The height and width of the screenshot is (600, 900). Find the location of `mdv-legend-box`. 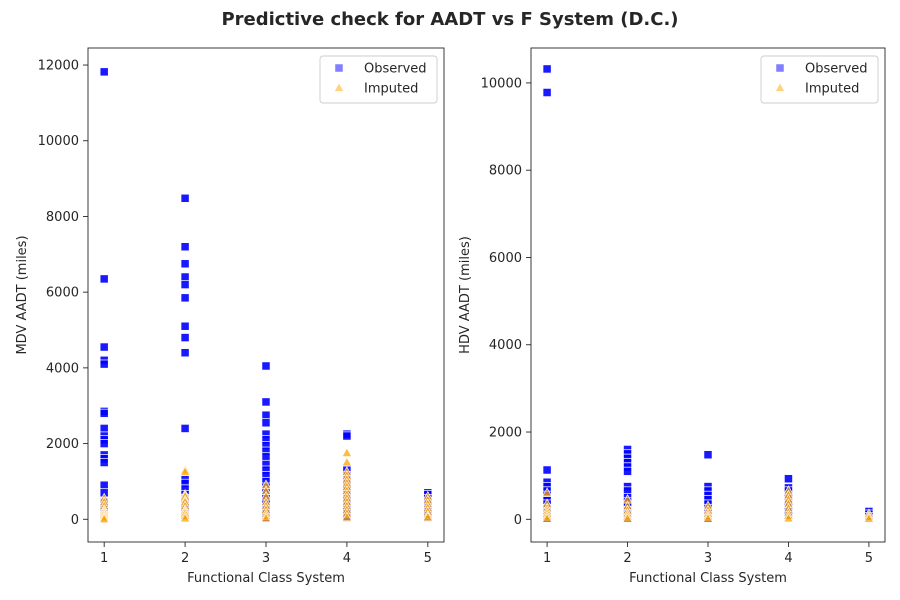

mdv-legend-box is located at coordinates (378, 79).